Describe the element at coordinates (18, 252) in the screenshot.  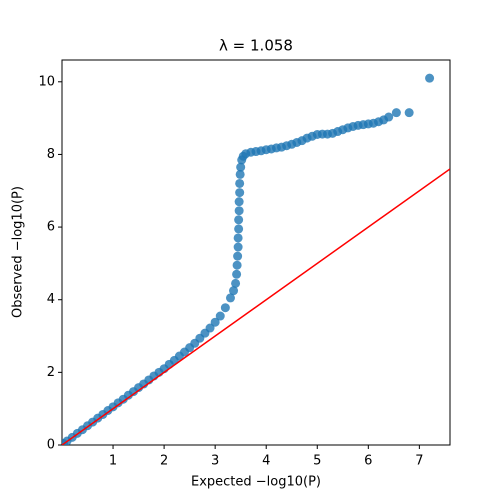
I see `y-axis-label: Observed −log10(P)` at that location.